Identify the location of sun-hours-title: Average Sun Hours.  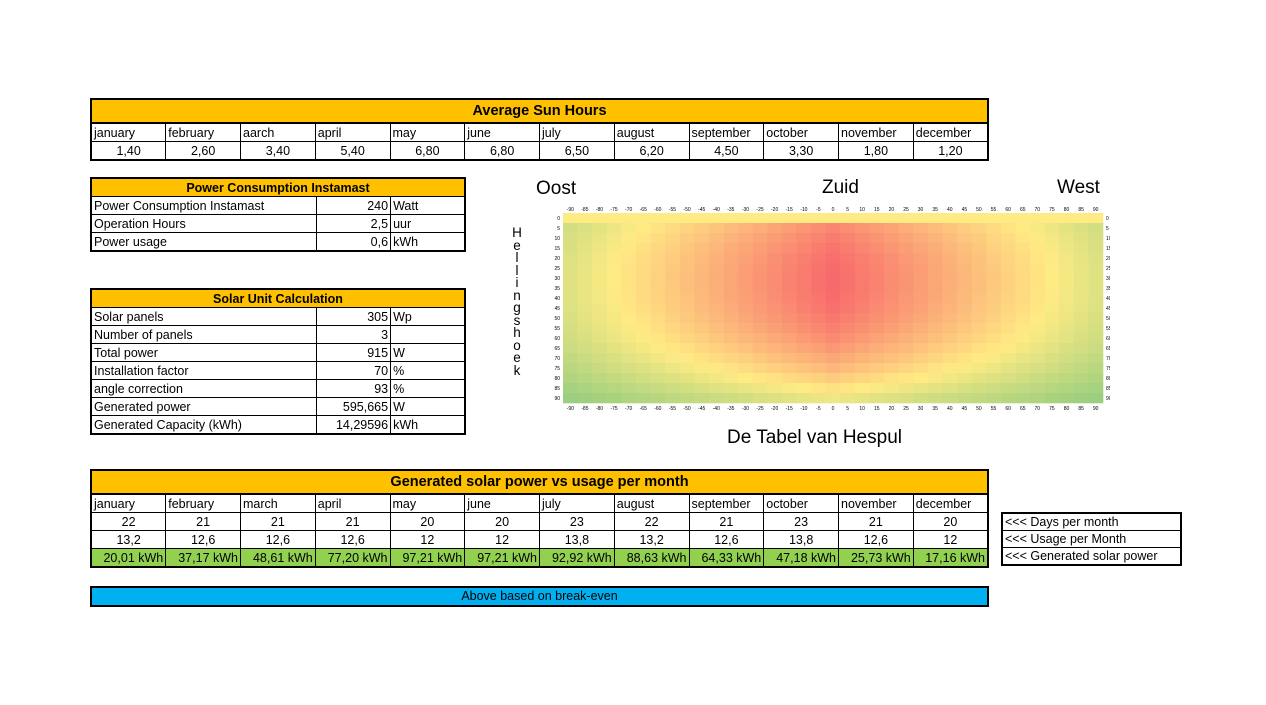
(539, 111).